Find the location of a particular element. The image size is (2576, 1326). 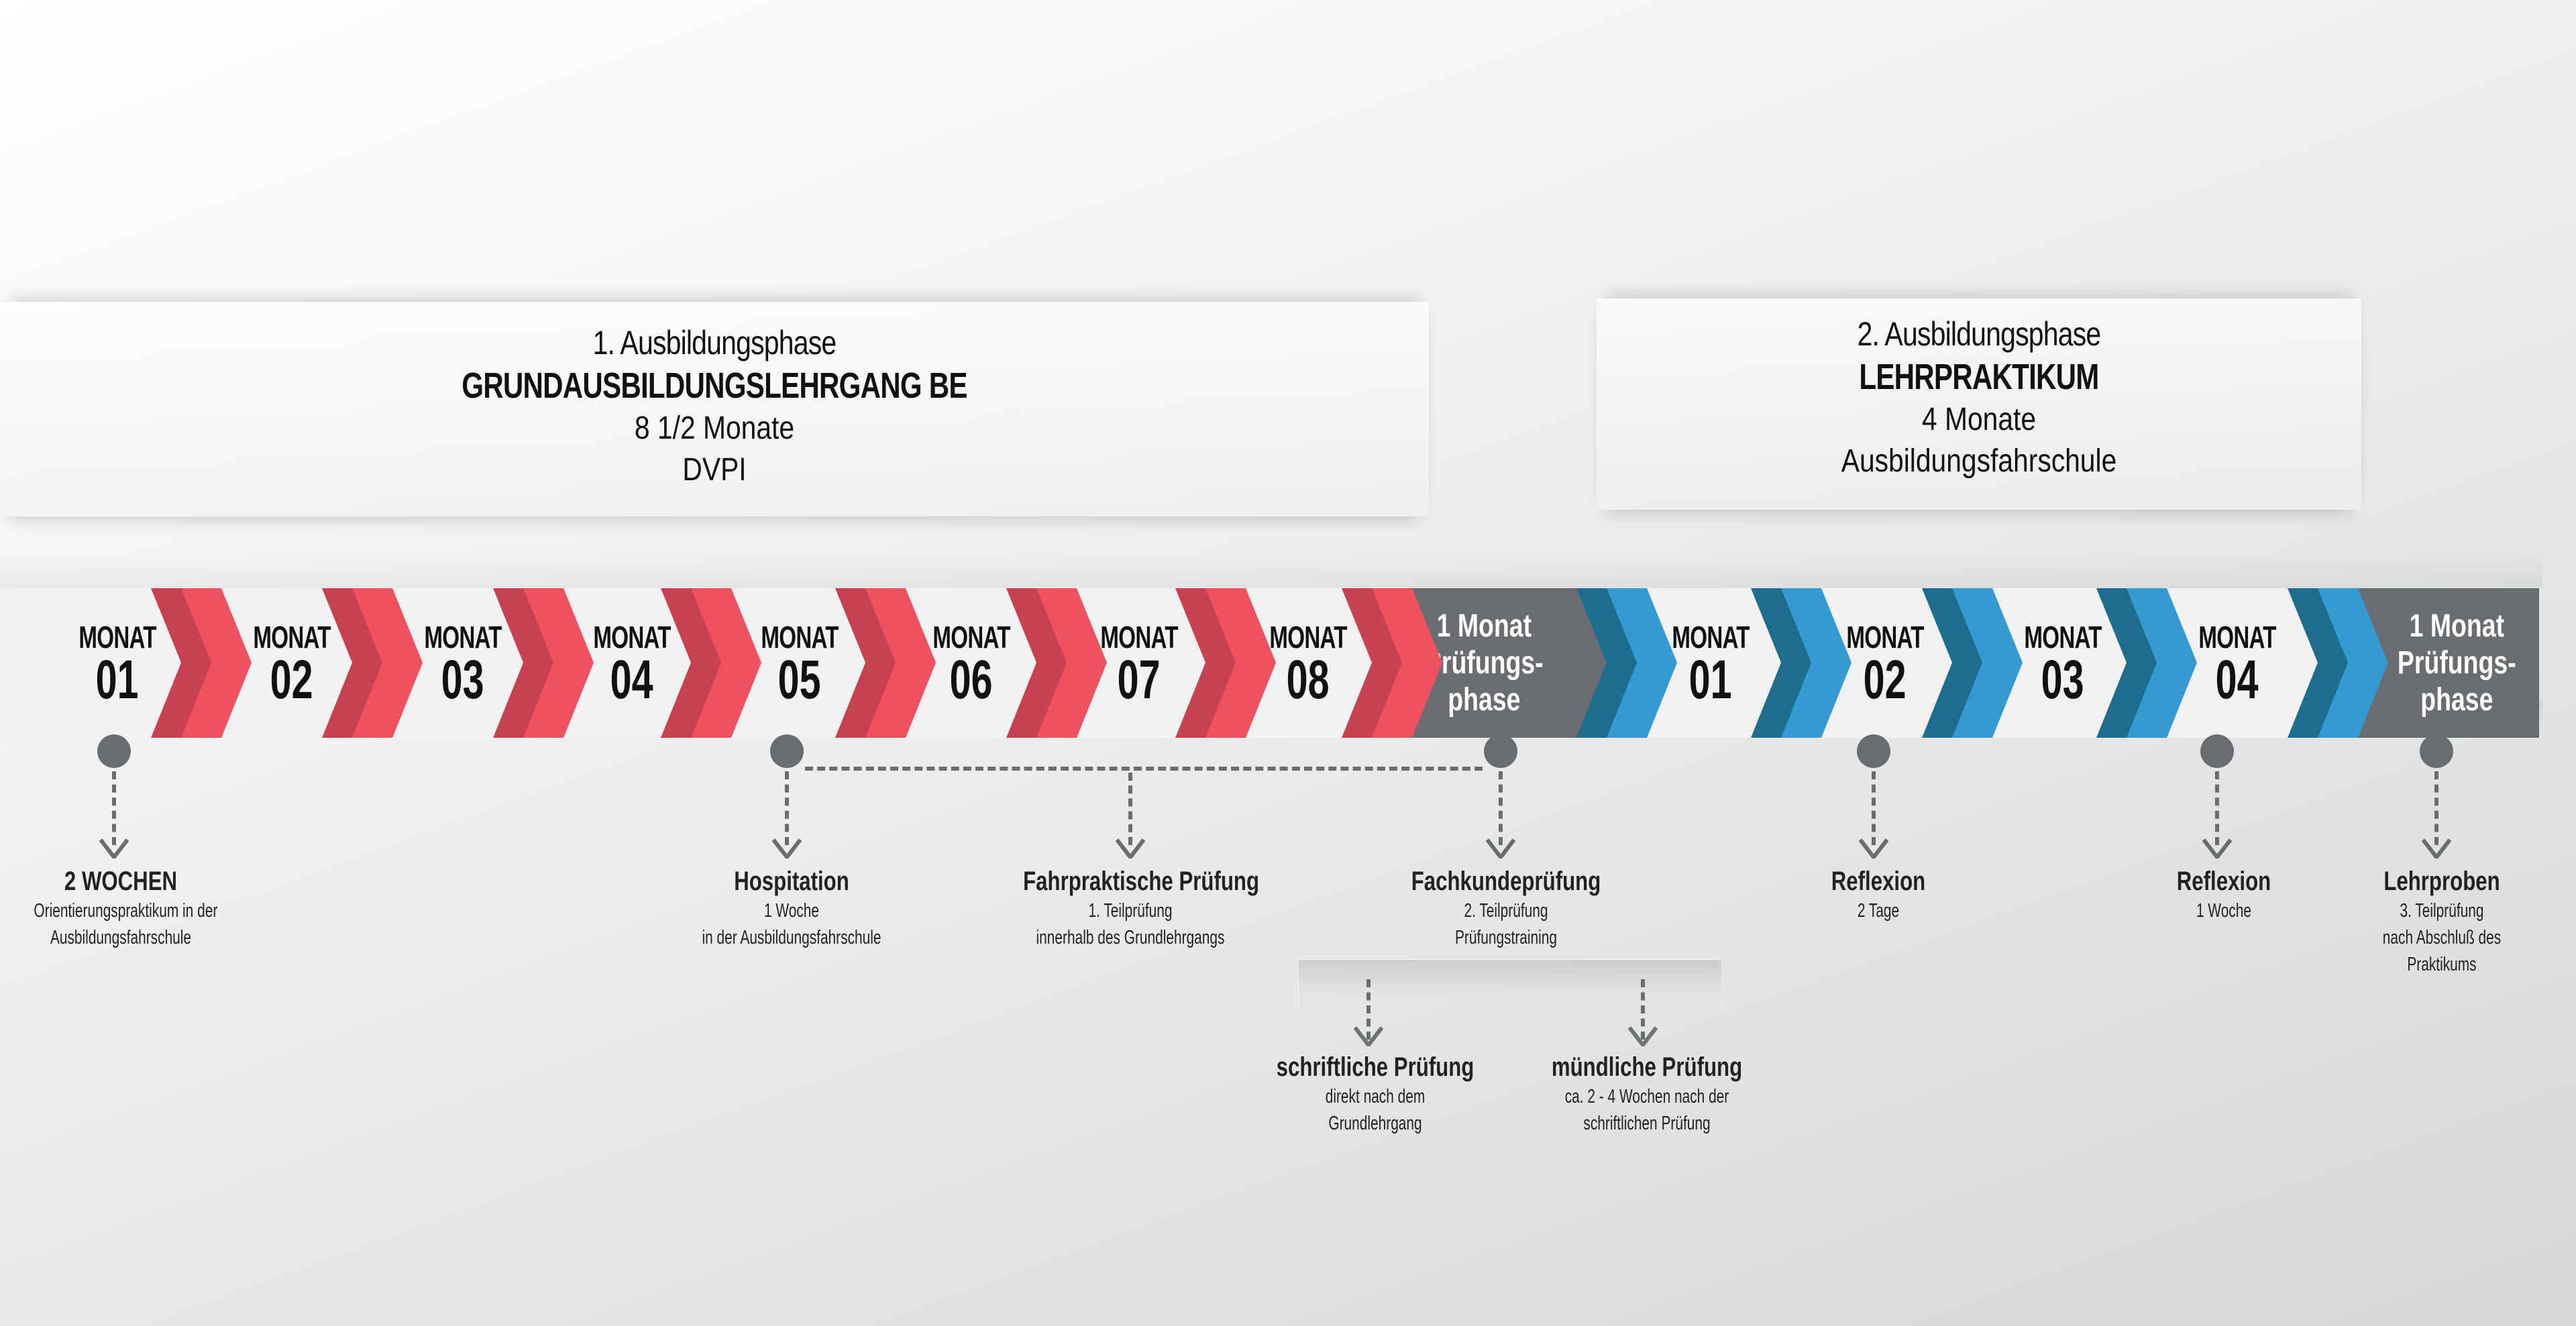

phase-1-month-04: MONAT 04 is located at coordinates (632, 663).